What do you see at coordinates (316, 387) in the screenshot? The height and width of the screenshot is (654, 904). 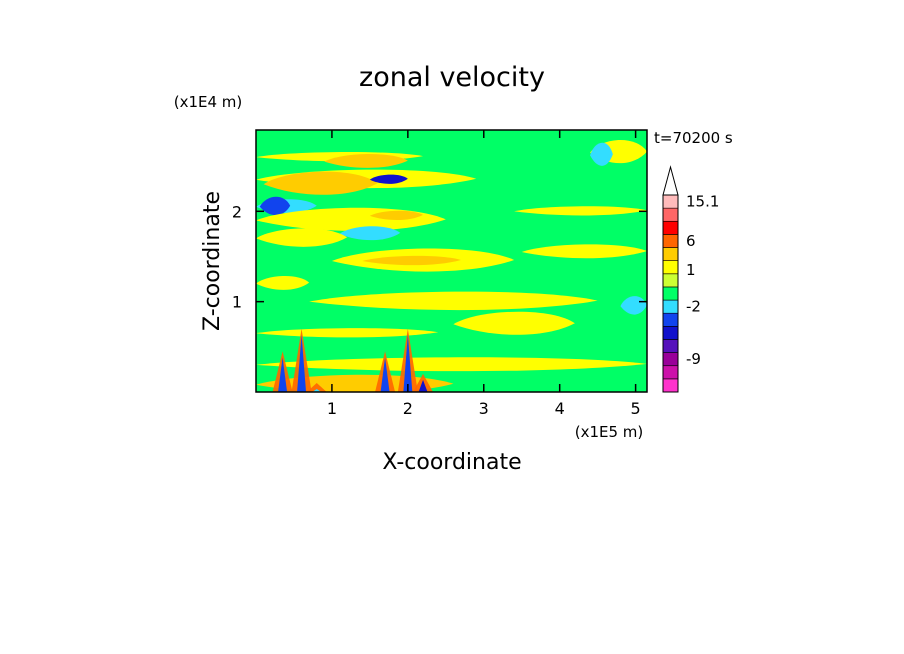 I see `wave-spike-halo` at bounding box center [316, 387].